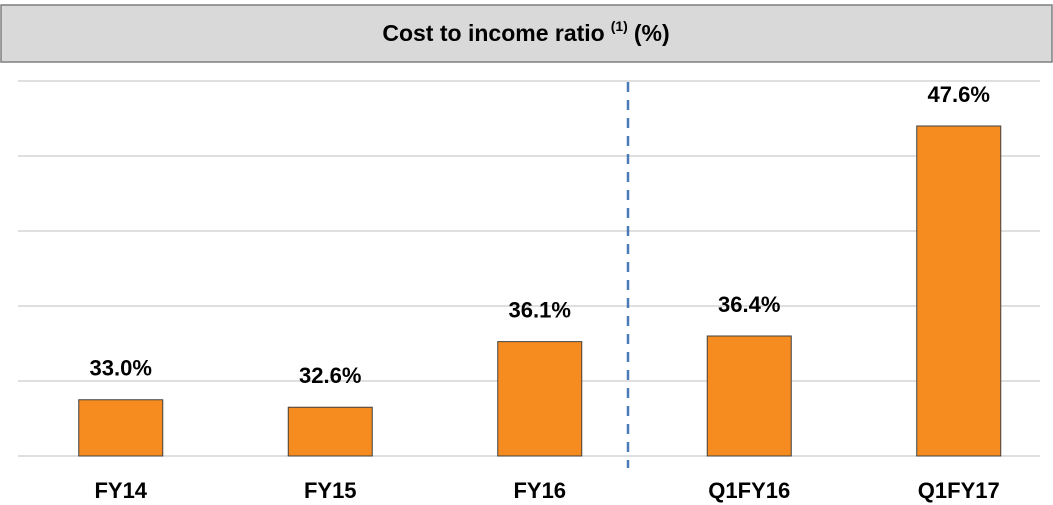 Image resolution: width=1053 pixels, height=505 pixels. I want to click on value-label: 33.0%, so click(121, 368).